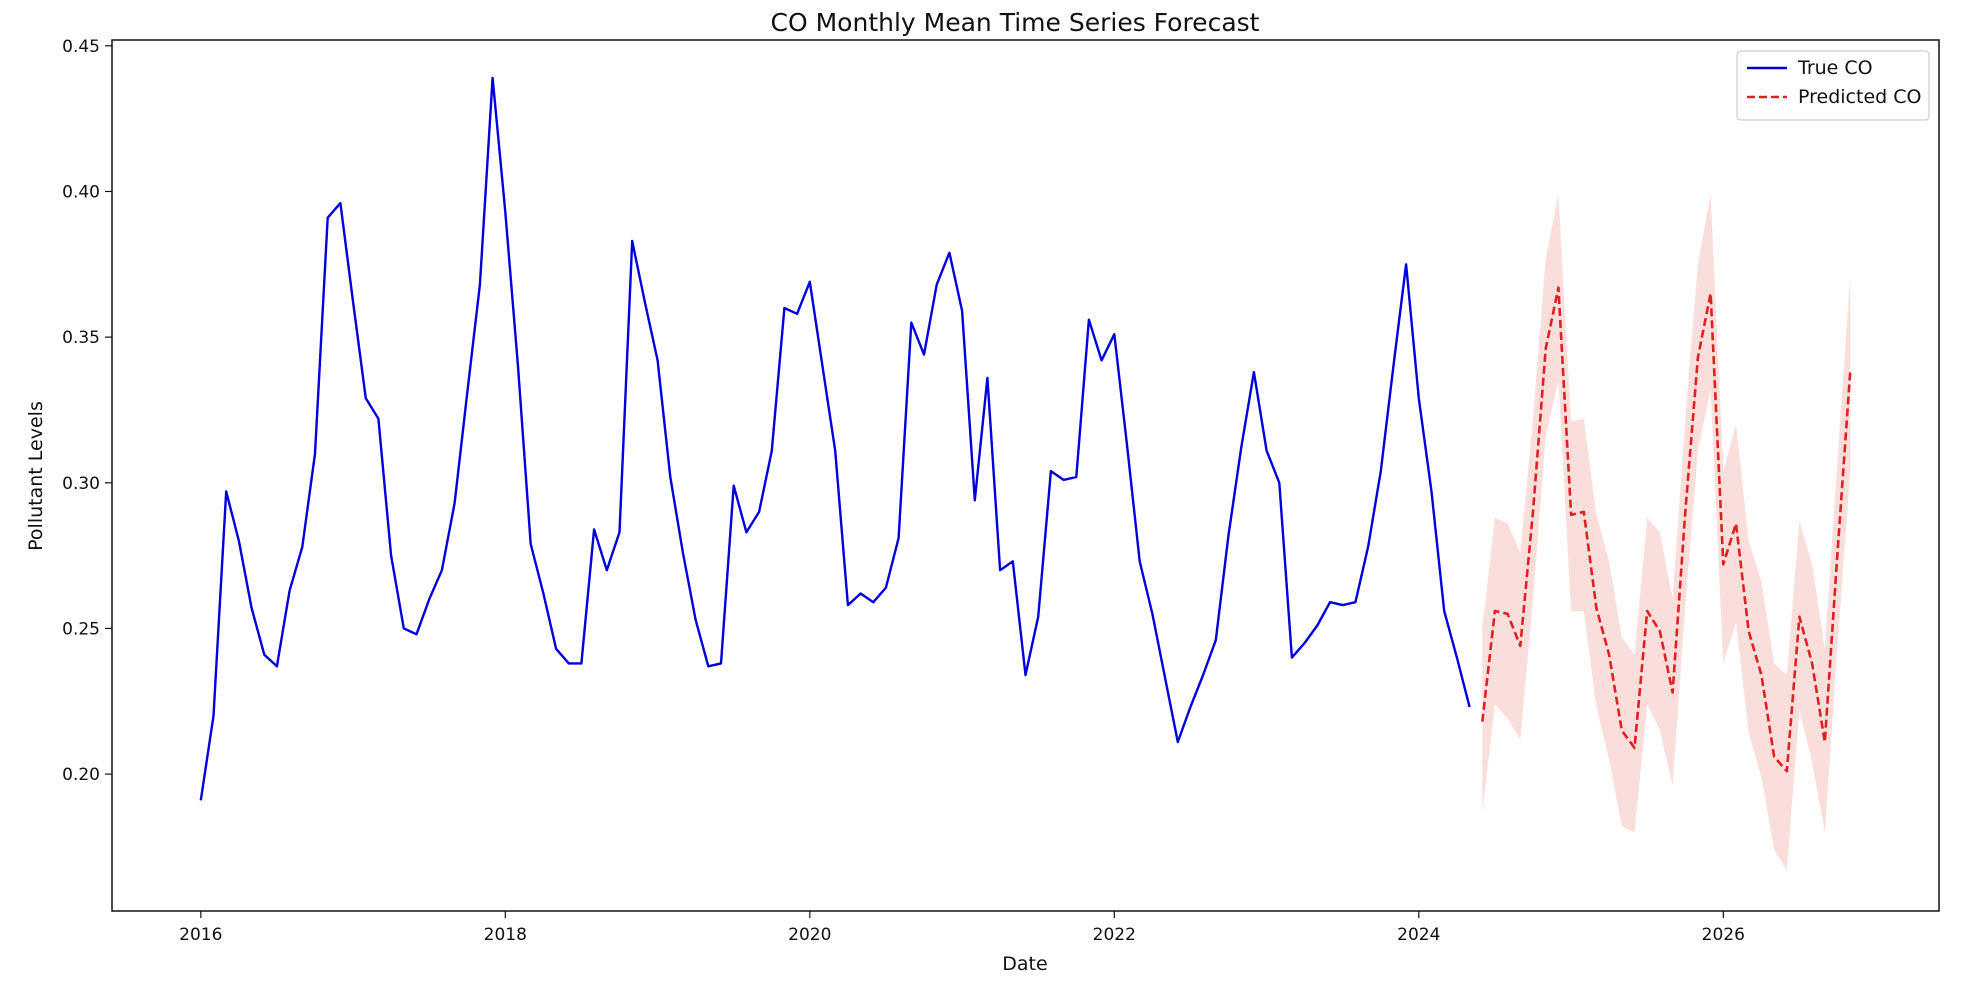 The image size is (1980, 994). What do you see at coordinates (81, 47) in the screenshot?
I see `y-tick-label: 0.45` at bounding box center [81, 47].